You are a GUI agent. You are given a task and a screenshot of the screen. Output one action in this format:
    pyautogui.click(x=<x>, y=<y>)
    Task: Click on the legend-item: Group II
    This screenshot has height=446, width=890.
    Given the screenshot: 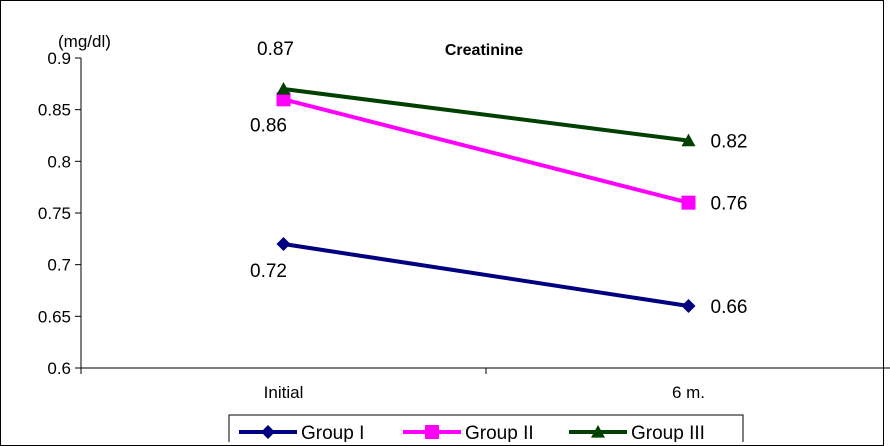 What is the action you would take?
    pyautogui.click(x=468, y=432)
    